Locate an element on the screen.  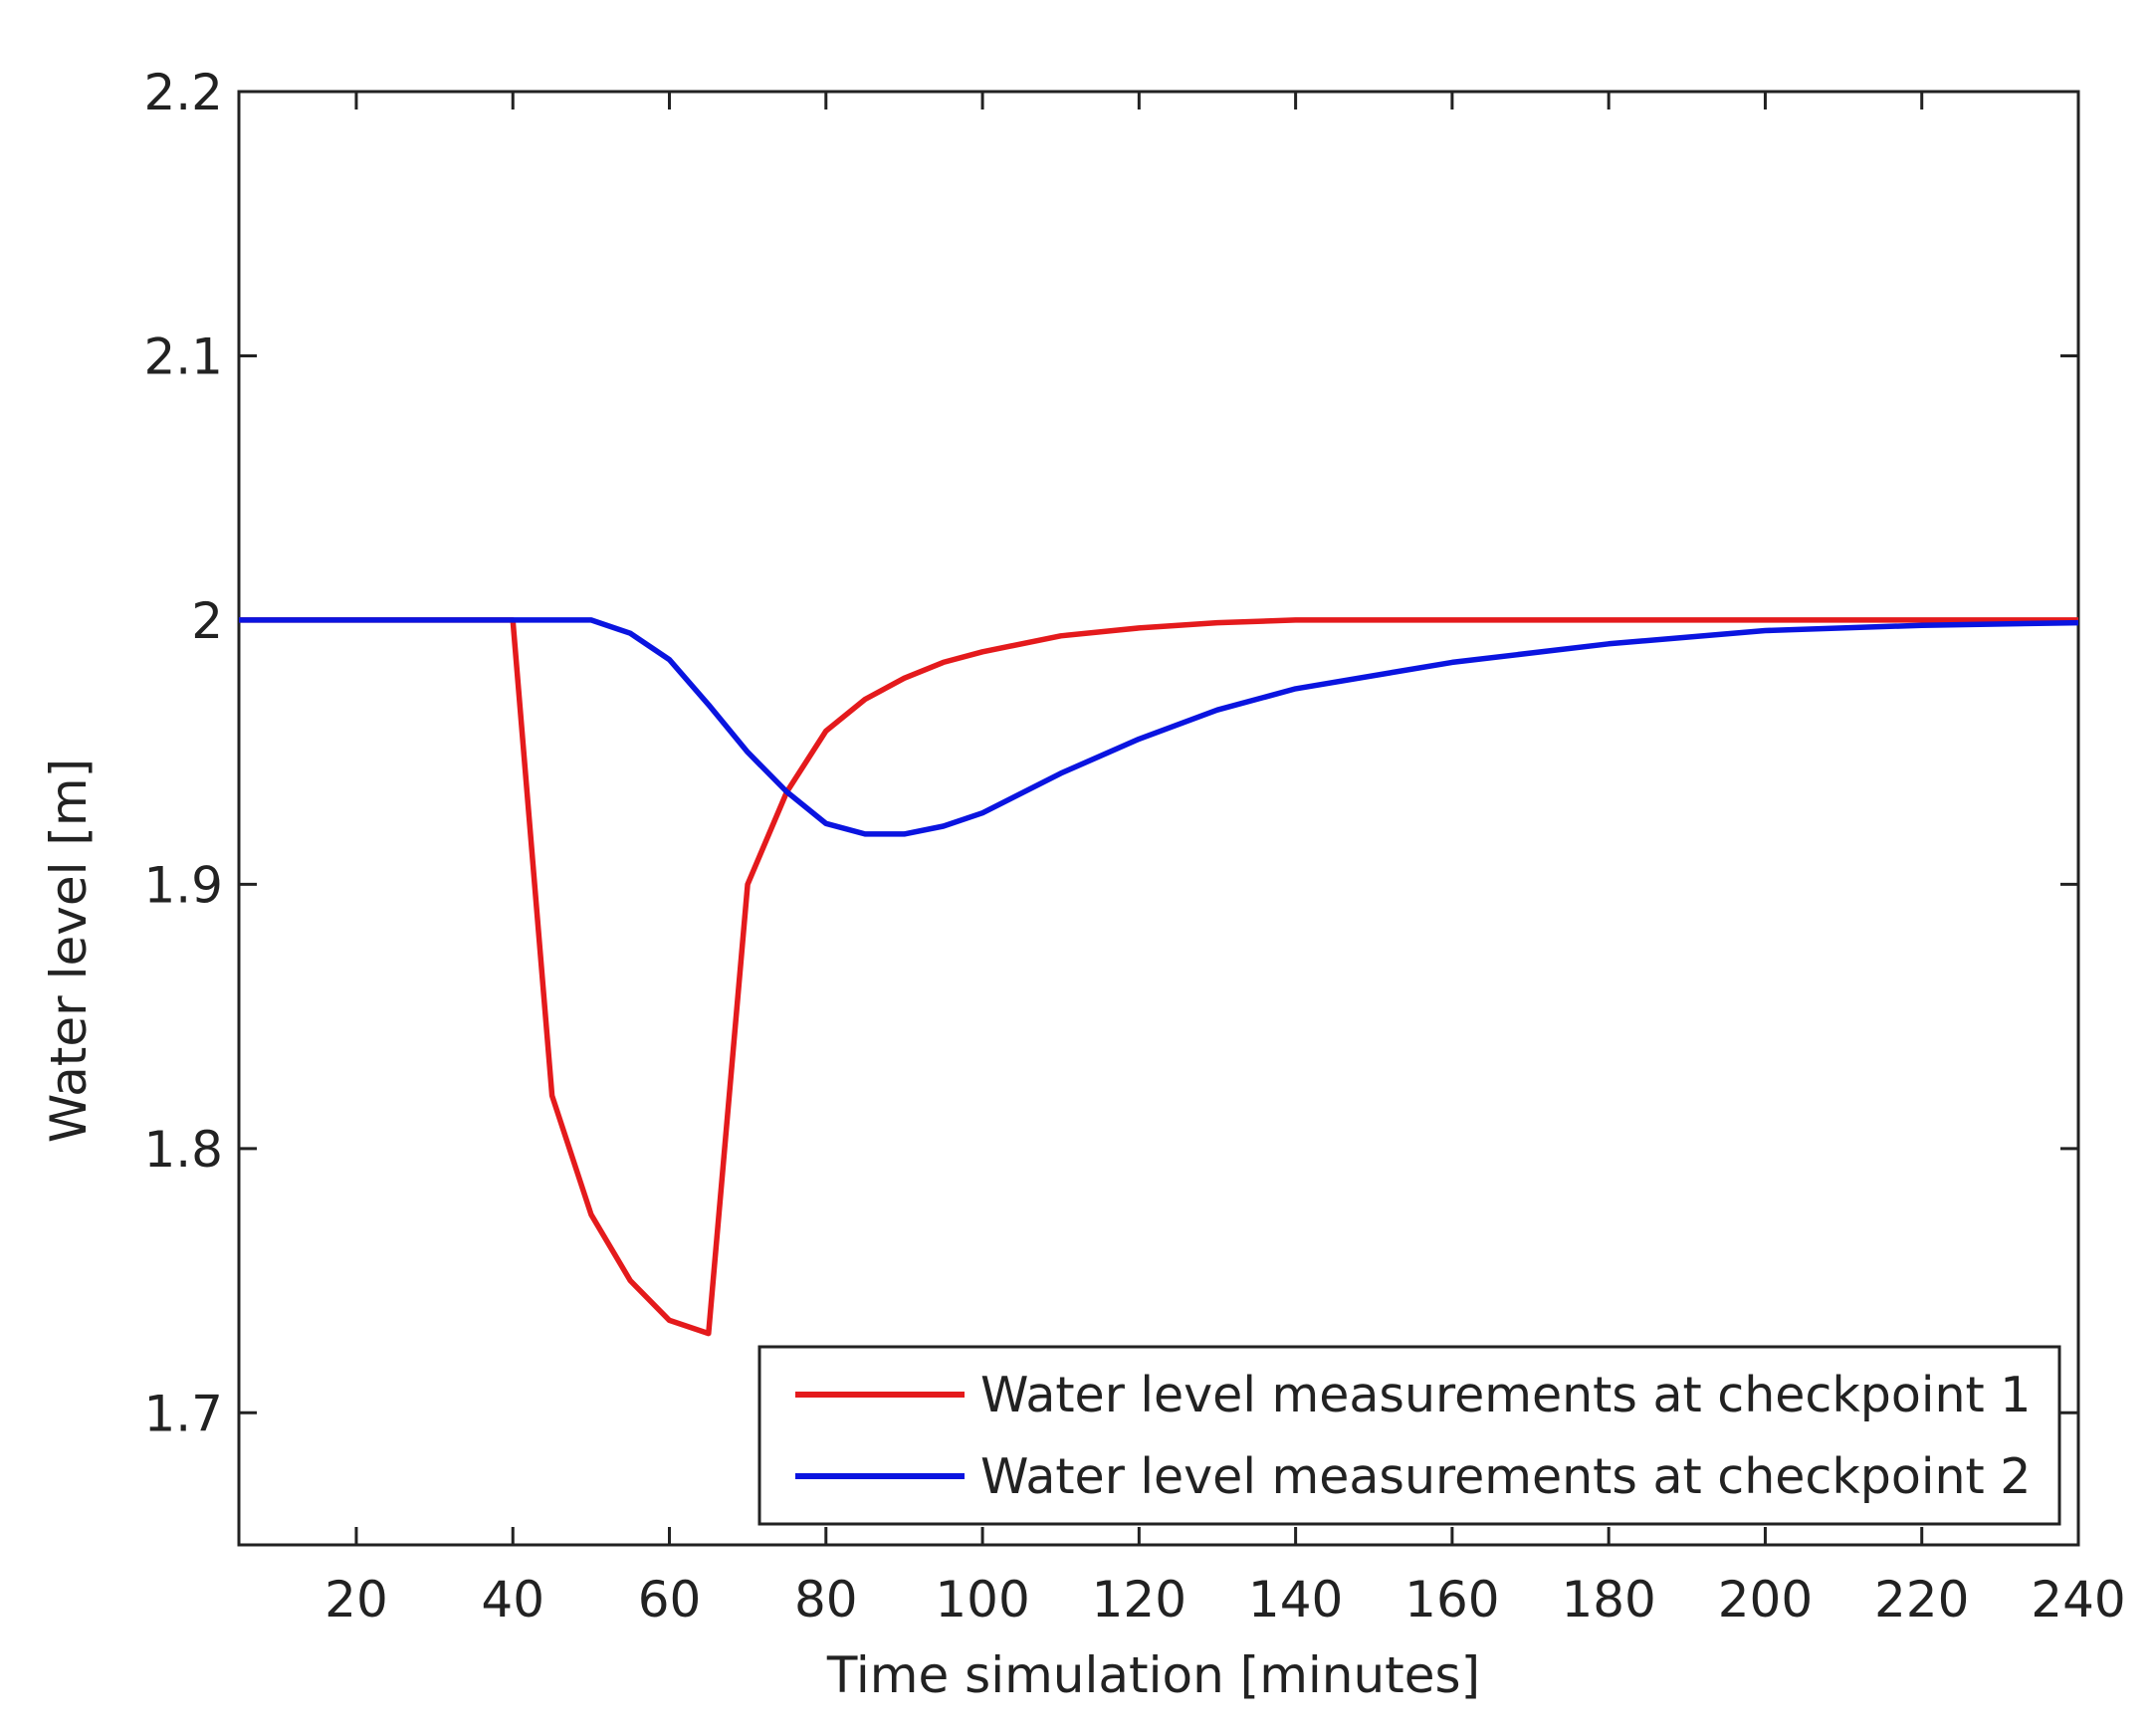
y-axis-label: Water level [m] is located at coordinates (69, 951).